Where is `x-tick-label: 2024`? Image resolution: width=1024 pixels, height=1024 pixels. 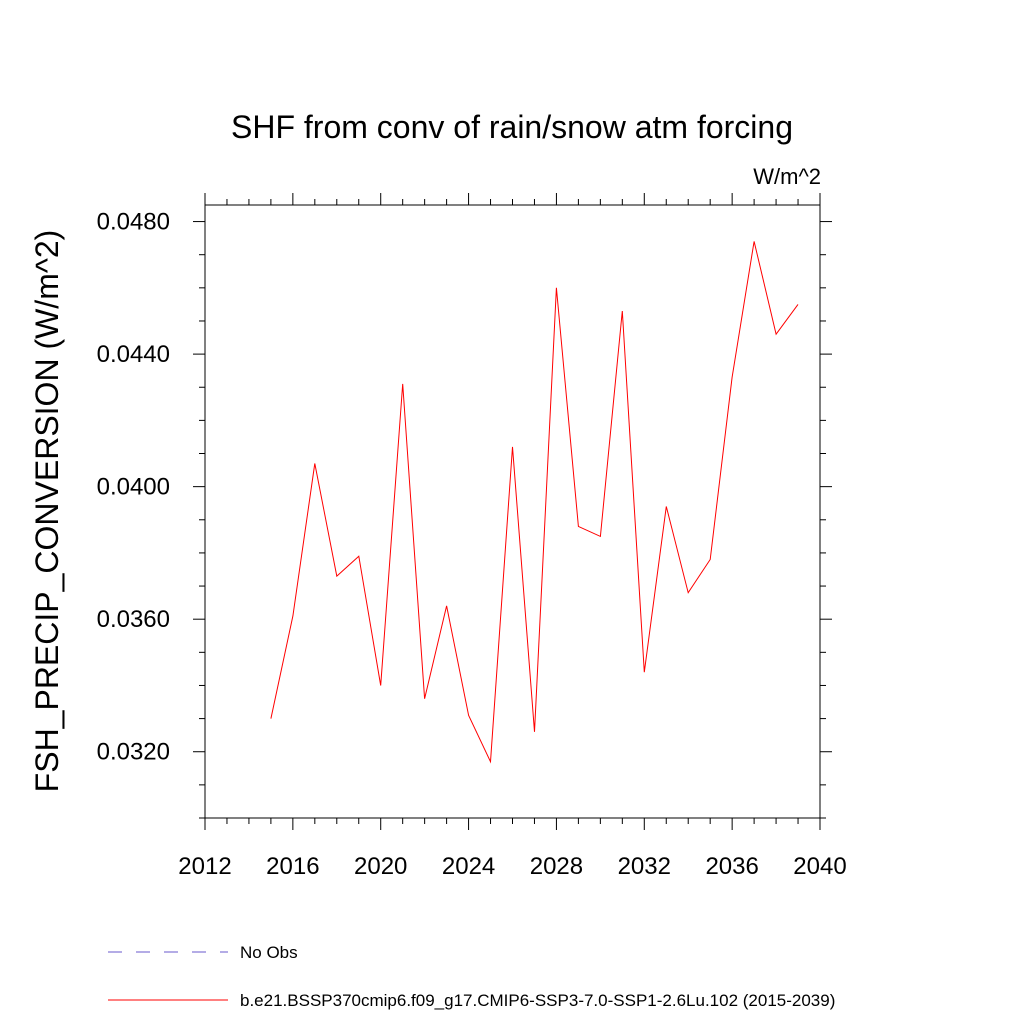
x-tick-label: 2024 is located at coordinates (468, 866).